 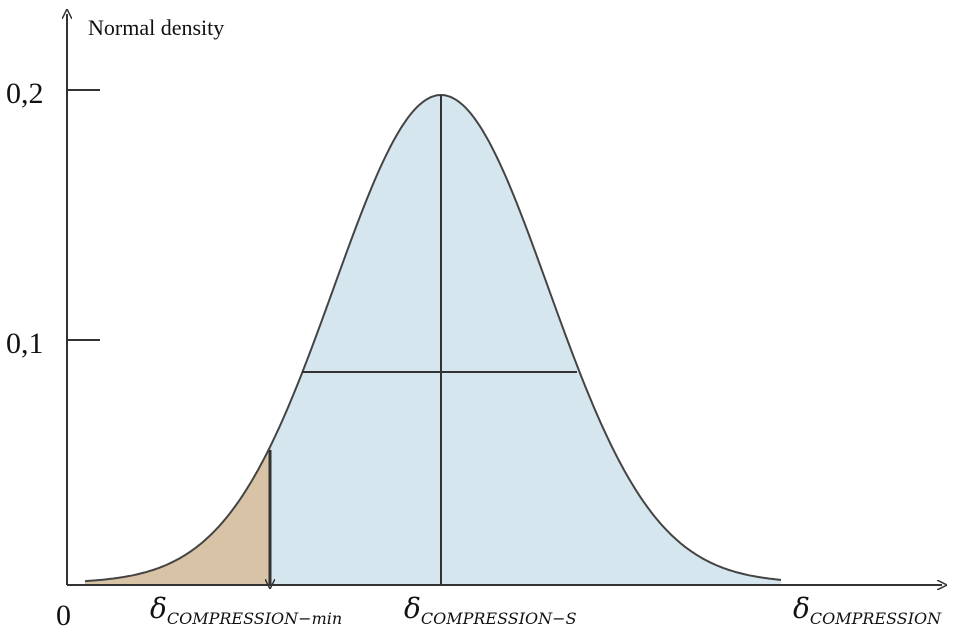 What do you see at coordinates (63, 614) in the screenshot?
I see `origin-label: 0` at bounding box center [63, 614].